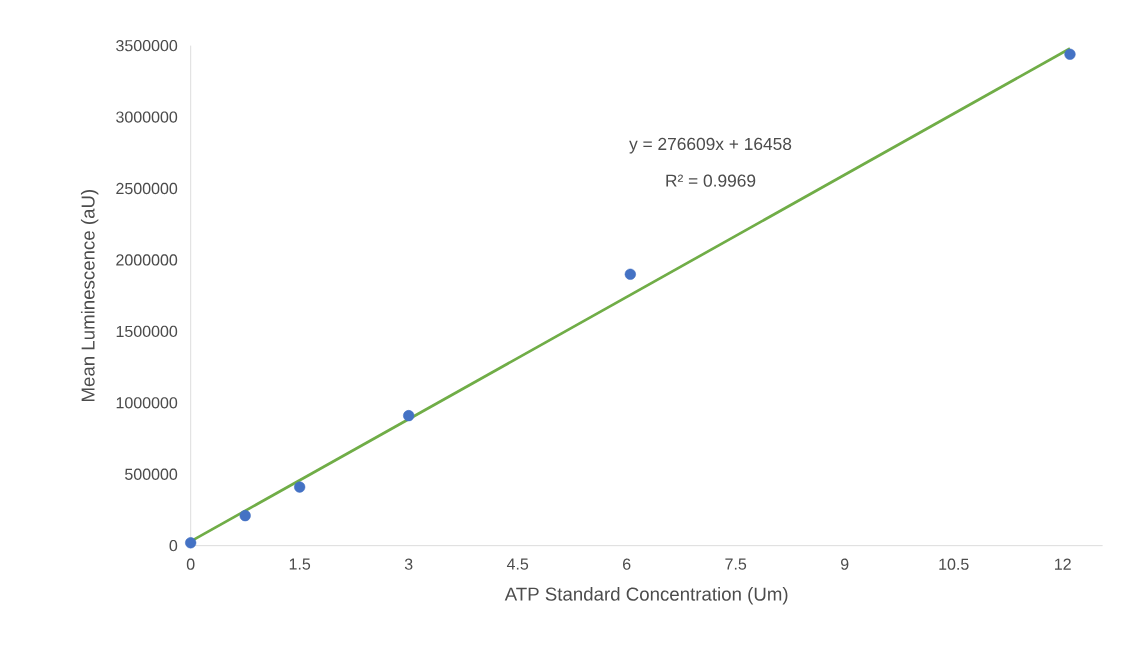  I want to click on y-tick-label: 1000000, so click(147, 403).